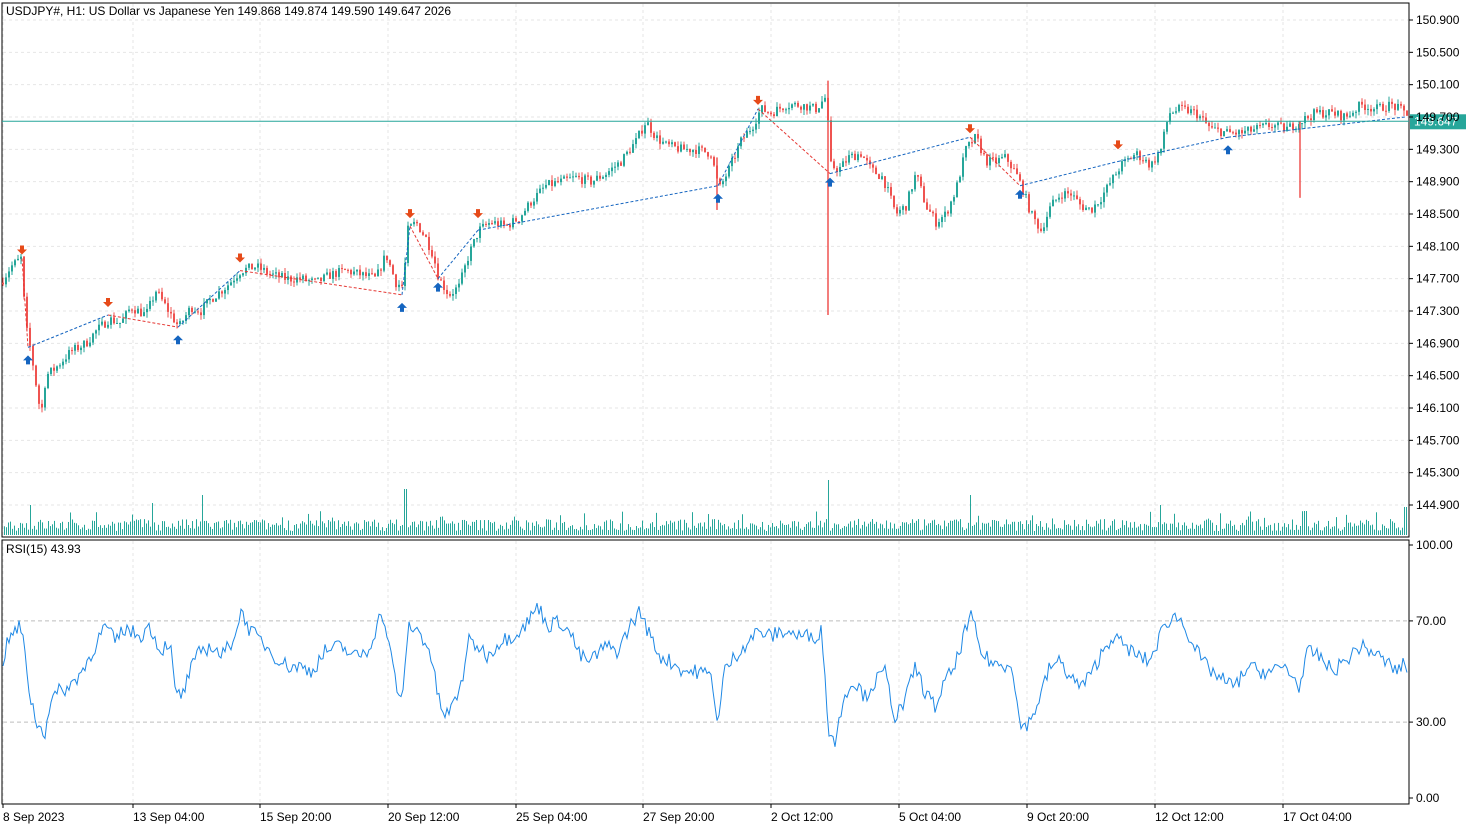  I want to click on rsi-tick-label: 30.00, so click(1431, 722).